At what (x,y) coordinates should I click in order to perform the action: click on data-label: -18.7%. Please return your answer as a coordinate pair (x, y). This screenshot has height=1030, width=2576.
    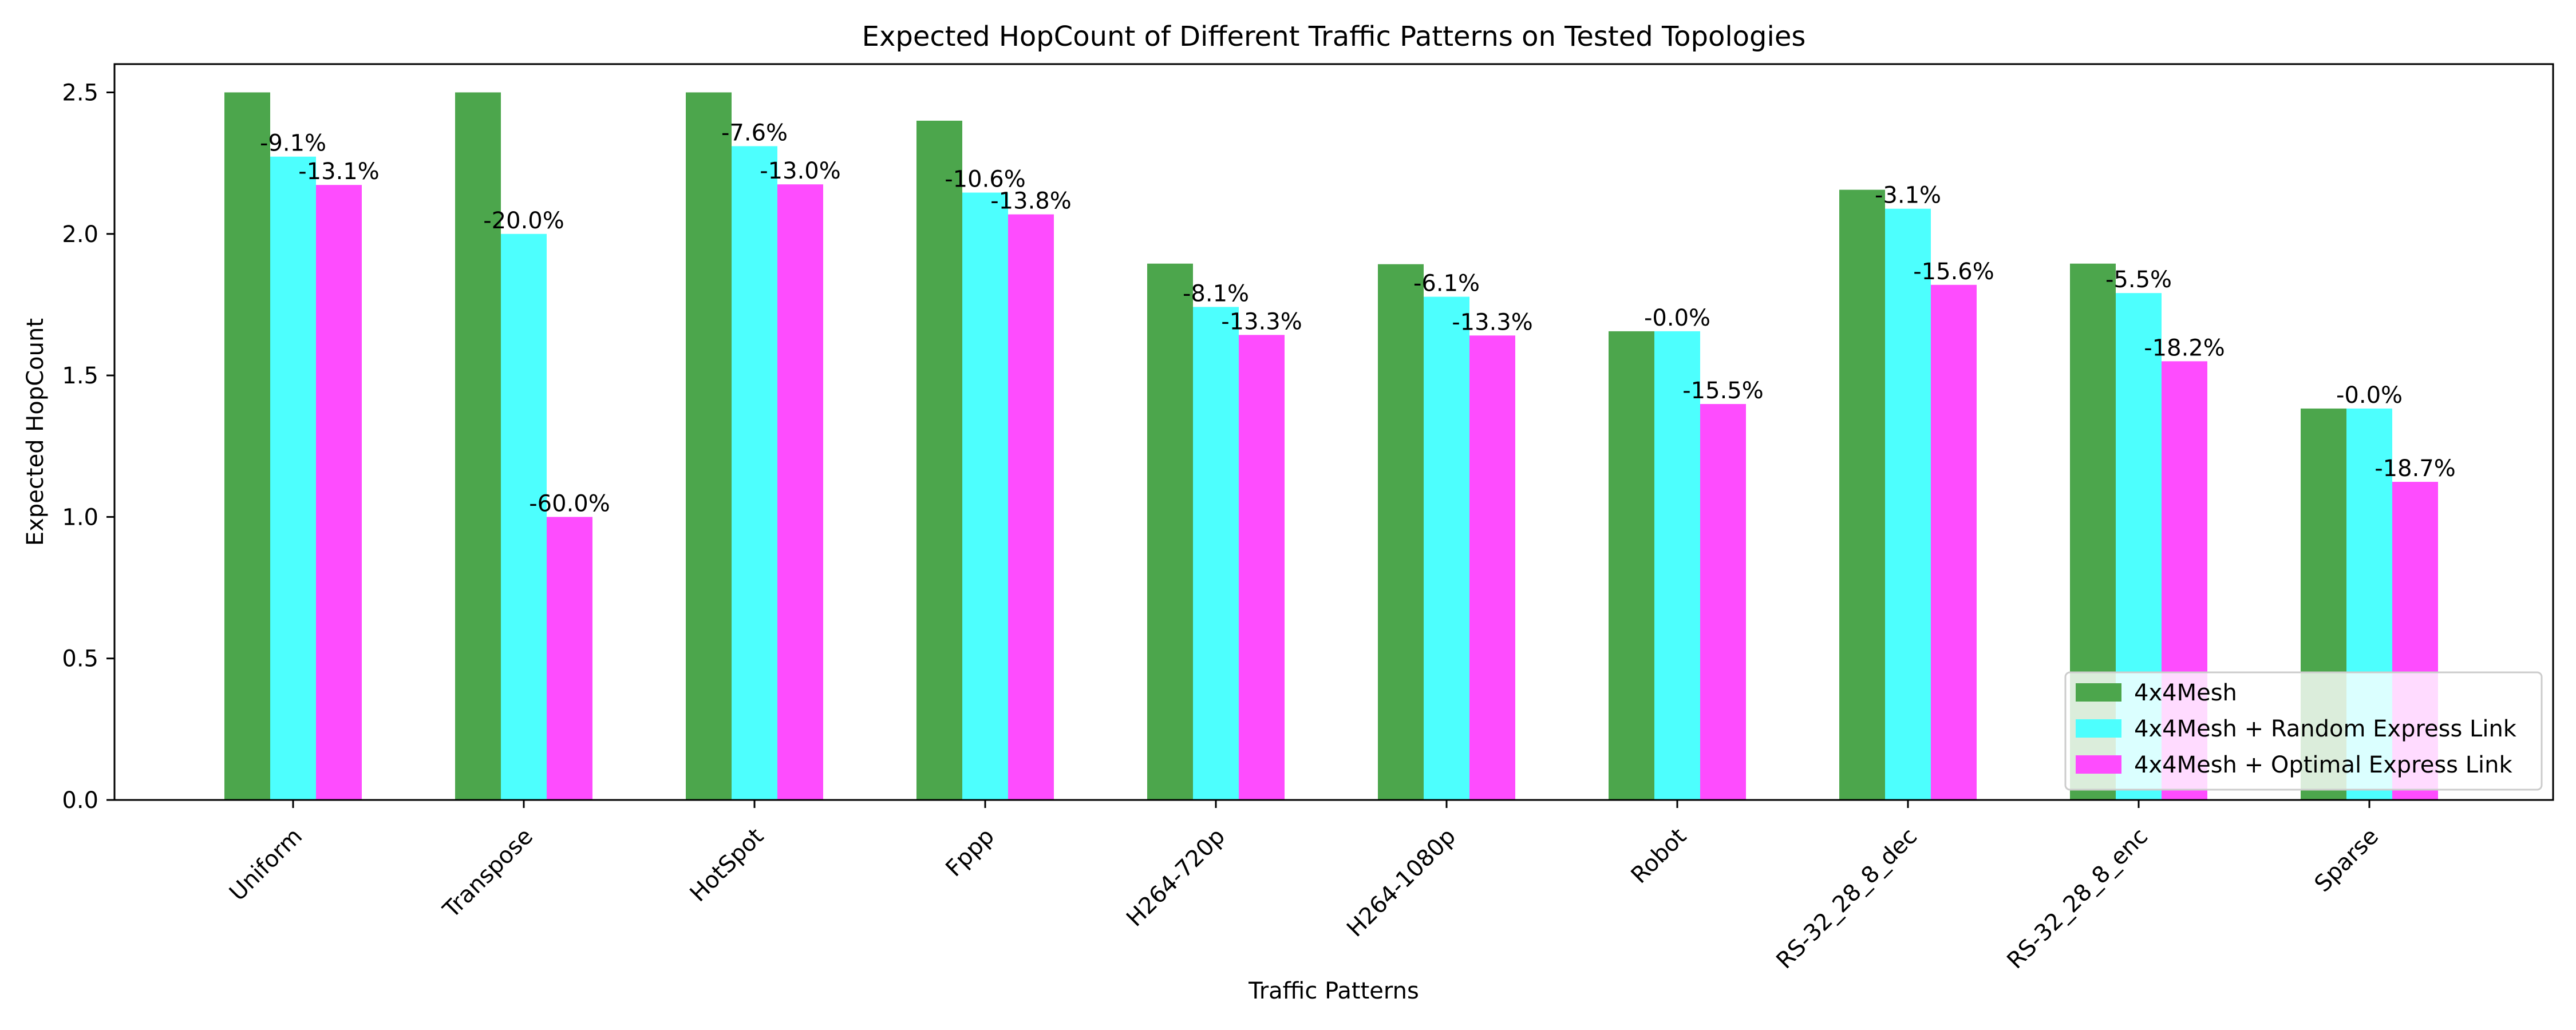
    Looking at the image, I should click on (2415, 468).